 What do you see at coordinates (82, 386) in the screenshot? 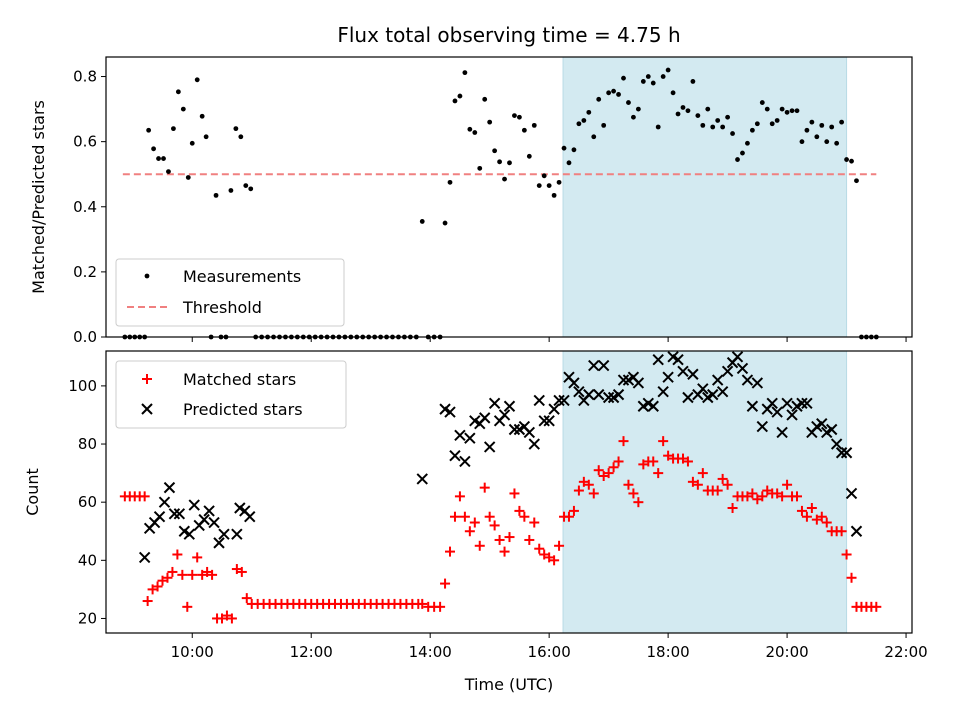
I see `bottom-ytick-label-4: 100` at bounding box center [82, 386].